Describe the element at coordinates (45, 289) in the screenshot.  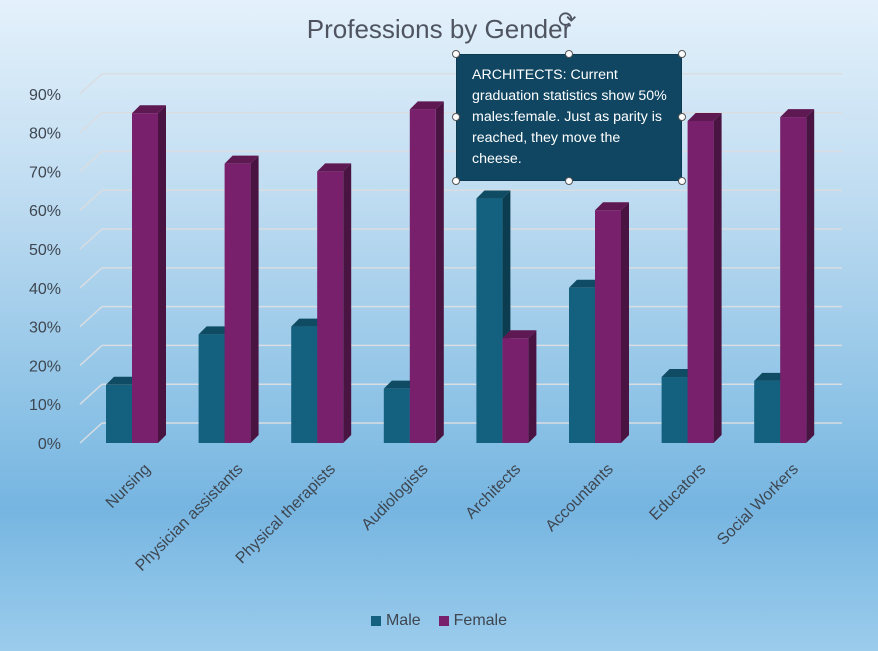
I see `y-tick-label: 40%` at that location.